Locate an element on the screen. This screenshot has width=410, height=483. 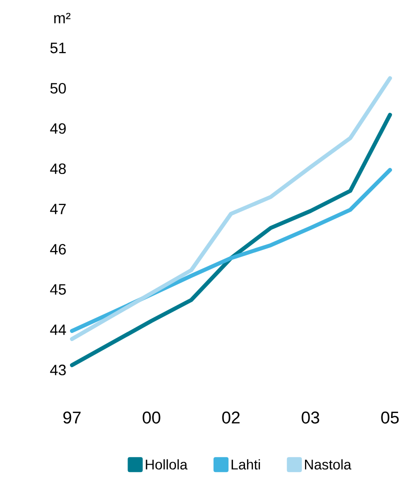
y-tick-label: 47 is located at coordinates (58, 209).